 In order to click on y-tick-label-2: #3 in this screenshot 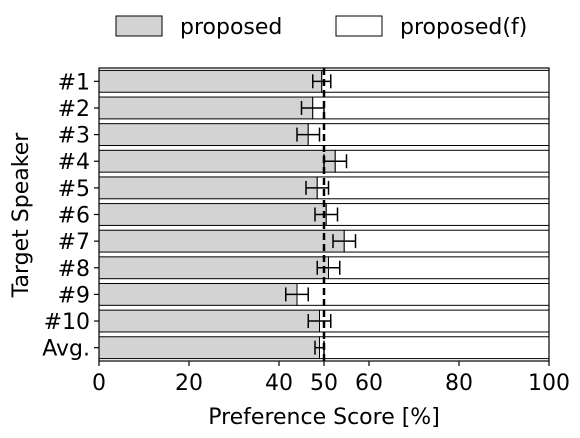, I will do `click(74, 136)`.